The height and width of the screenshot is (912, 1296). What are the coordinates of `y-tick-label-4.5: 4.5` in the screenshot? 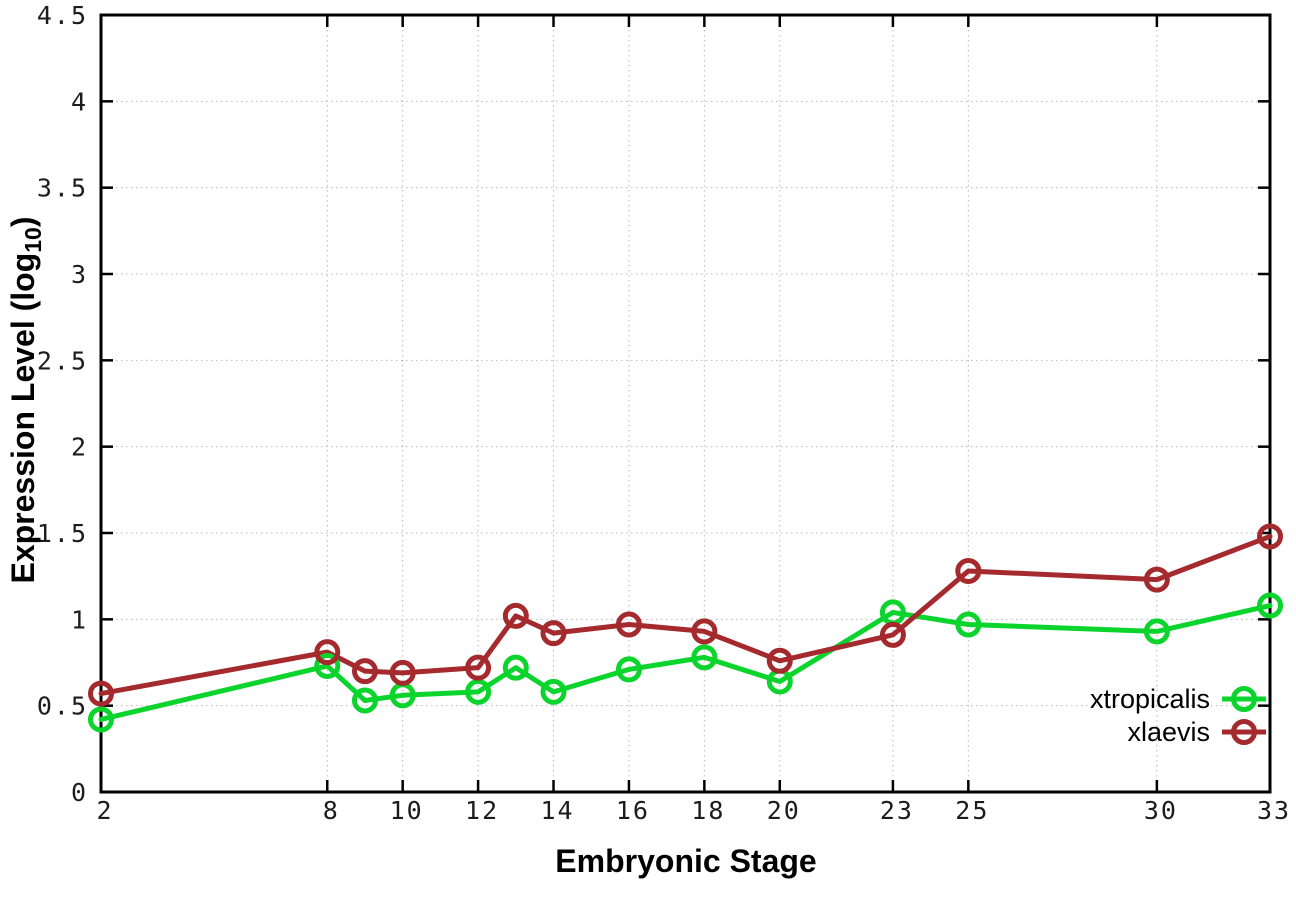 It's located at (62, 15).